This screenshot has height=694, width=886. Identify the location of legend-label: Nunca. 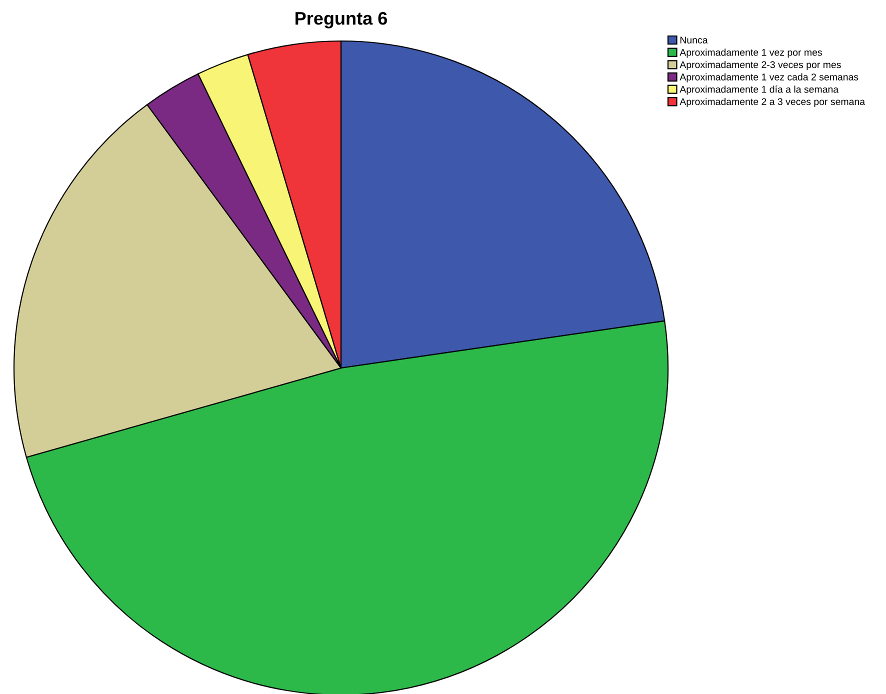
(694, 40).